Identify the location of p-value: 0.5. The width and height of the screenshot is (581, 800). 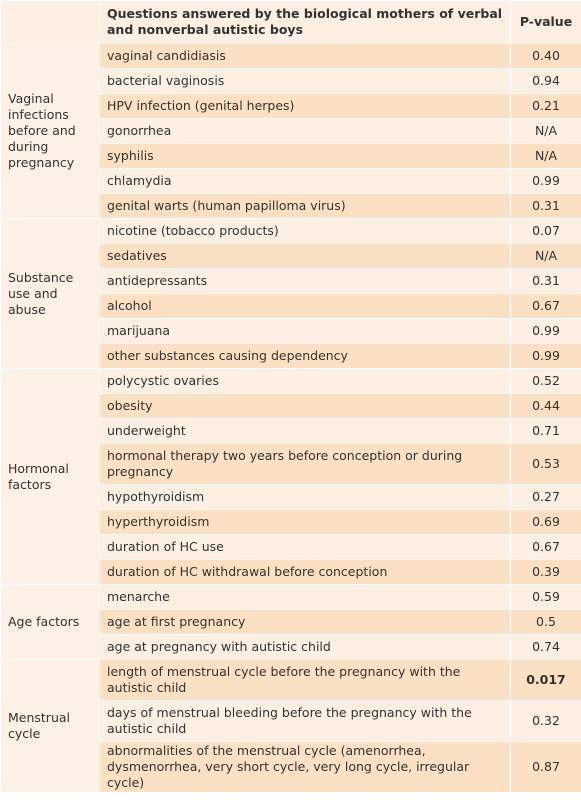
(545, 622).